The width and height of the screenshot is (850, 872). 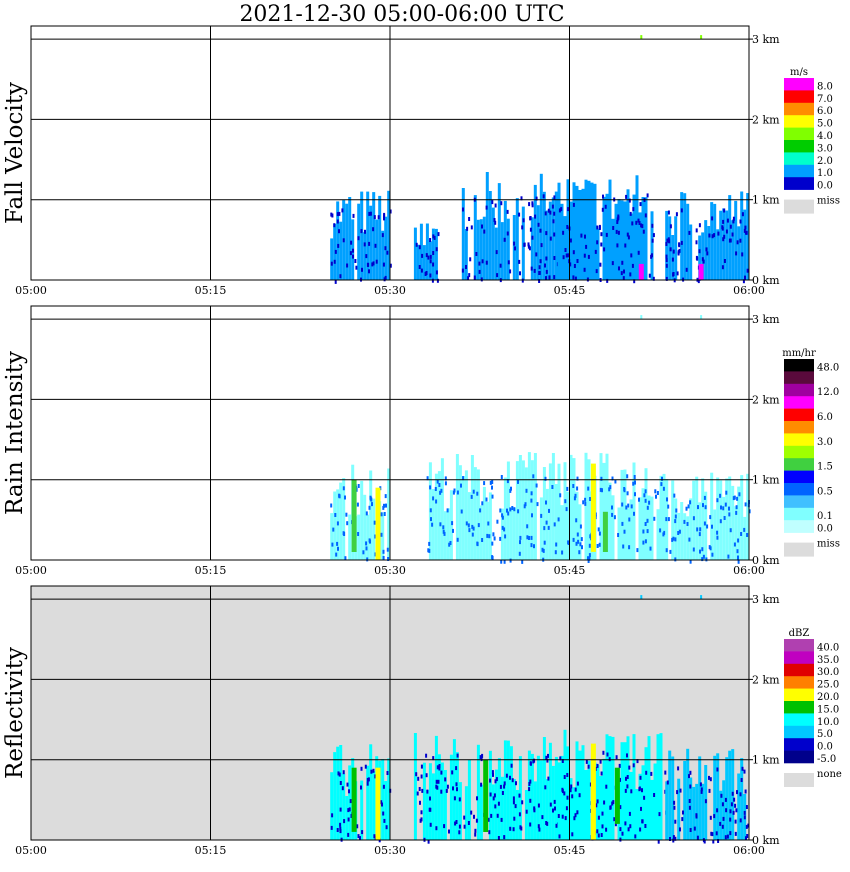 What do you see at coordinates (829, 774) in the screenshot?
I see `legend-missing-label: none` at bounding box center [829, 774].